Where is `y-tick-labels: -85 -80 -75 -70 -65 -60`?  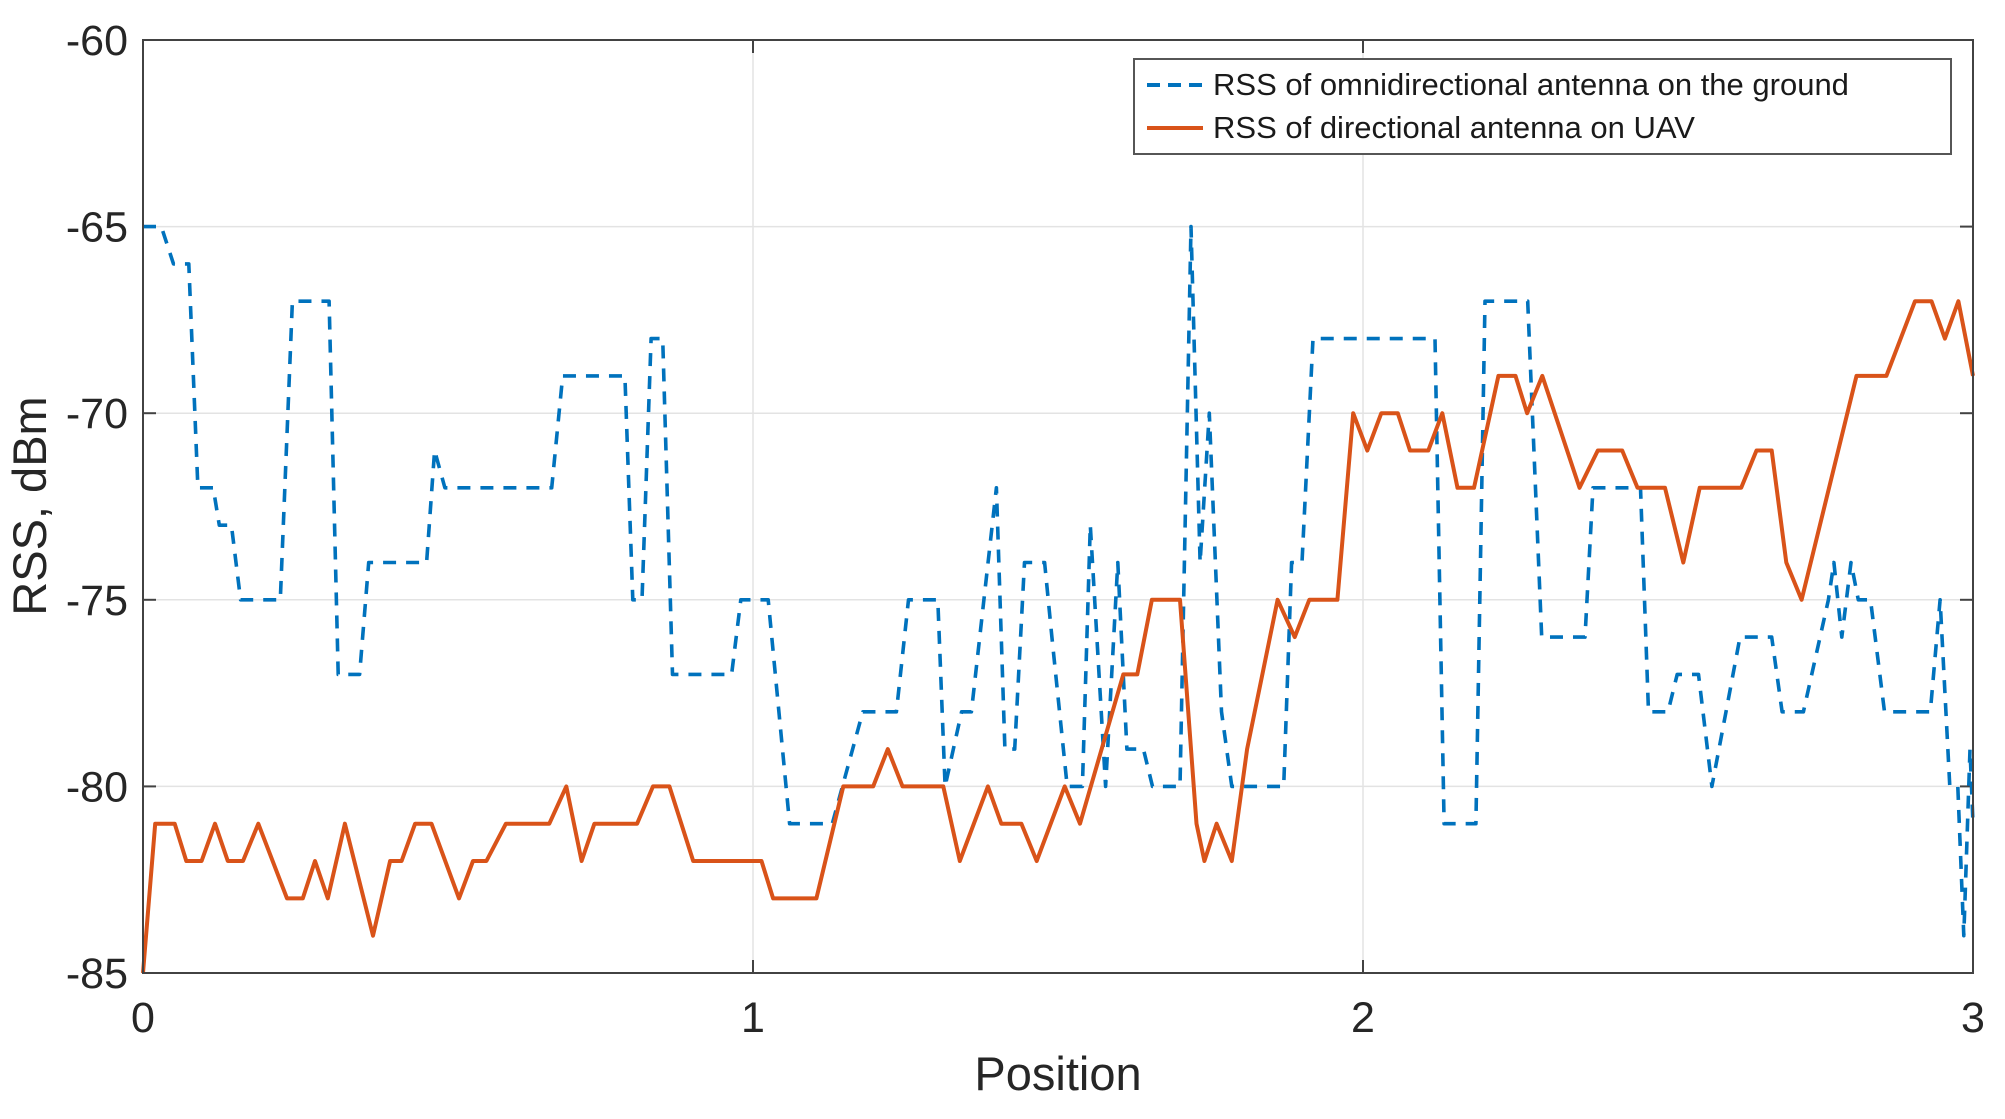
y-tick-labels: -85 -80 -75 -70 -65 -60 is located at coordinates (97, 507).